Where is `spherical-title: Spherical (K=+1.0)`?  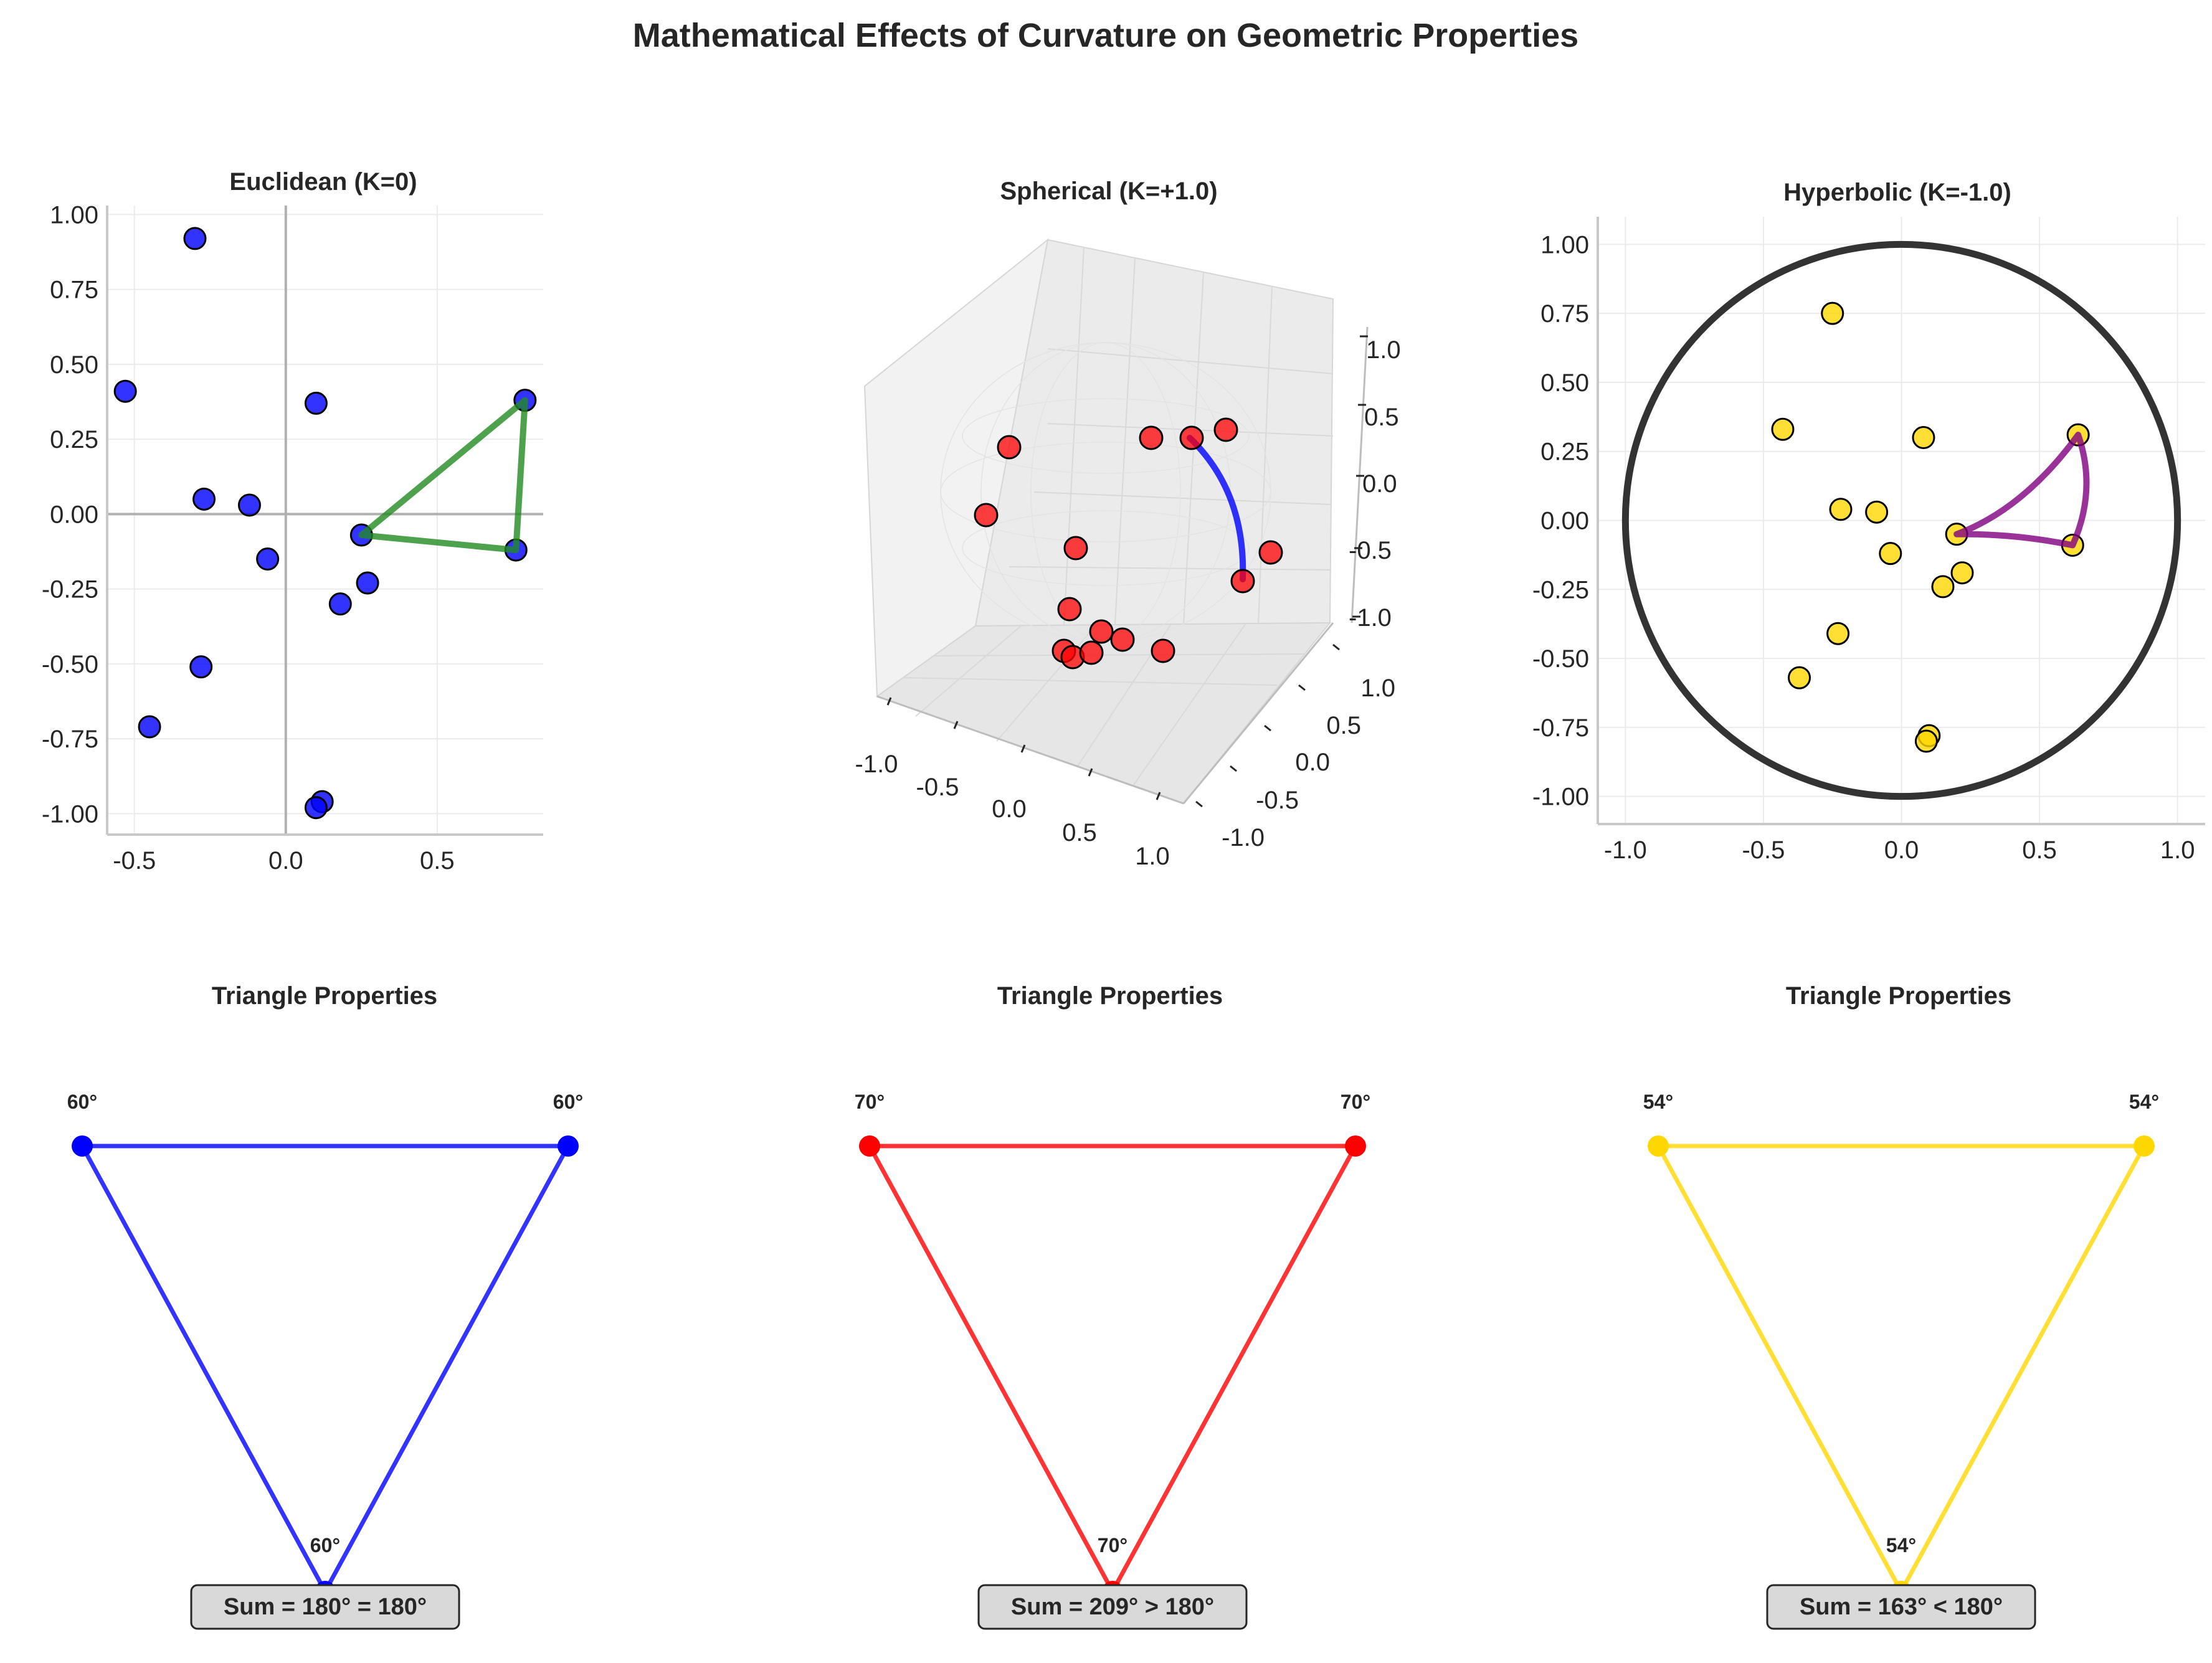 spherical-title: Spherical (K=+1.0) is located at coordinates (1108, 191).